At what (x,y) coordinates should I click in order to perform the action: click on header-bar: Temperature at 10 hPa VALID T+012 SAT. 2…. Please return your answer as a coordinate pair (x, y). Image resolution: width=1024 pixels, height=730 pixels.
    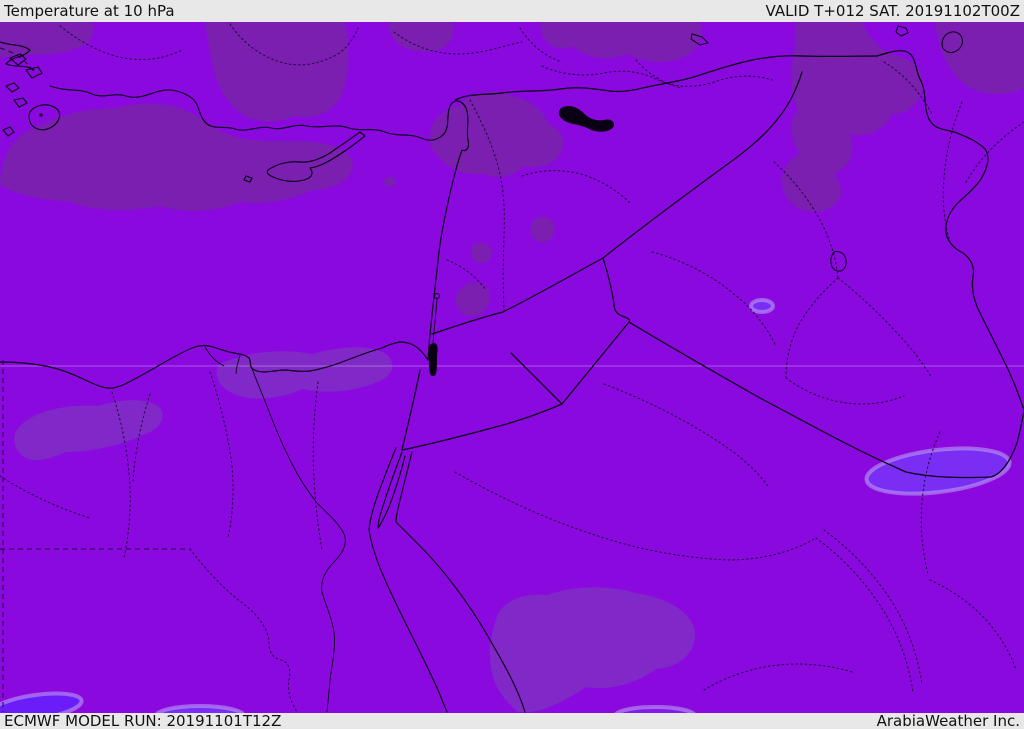
    Looking at the image, I should click on (512, 11).